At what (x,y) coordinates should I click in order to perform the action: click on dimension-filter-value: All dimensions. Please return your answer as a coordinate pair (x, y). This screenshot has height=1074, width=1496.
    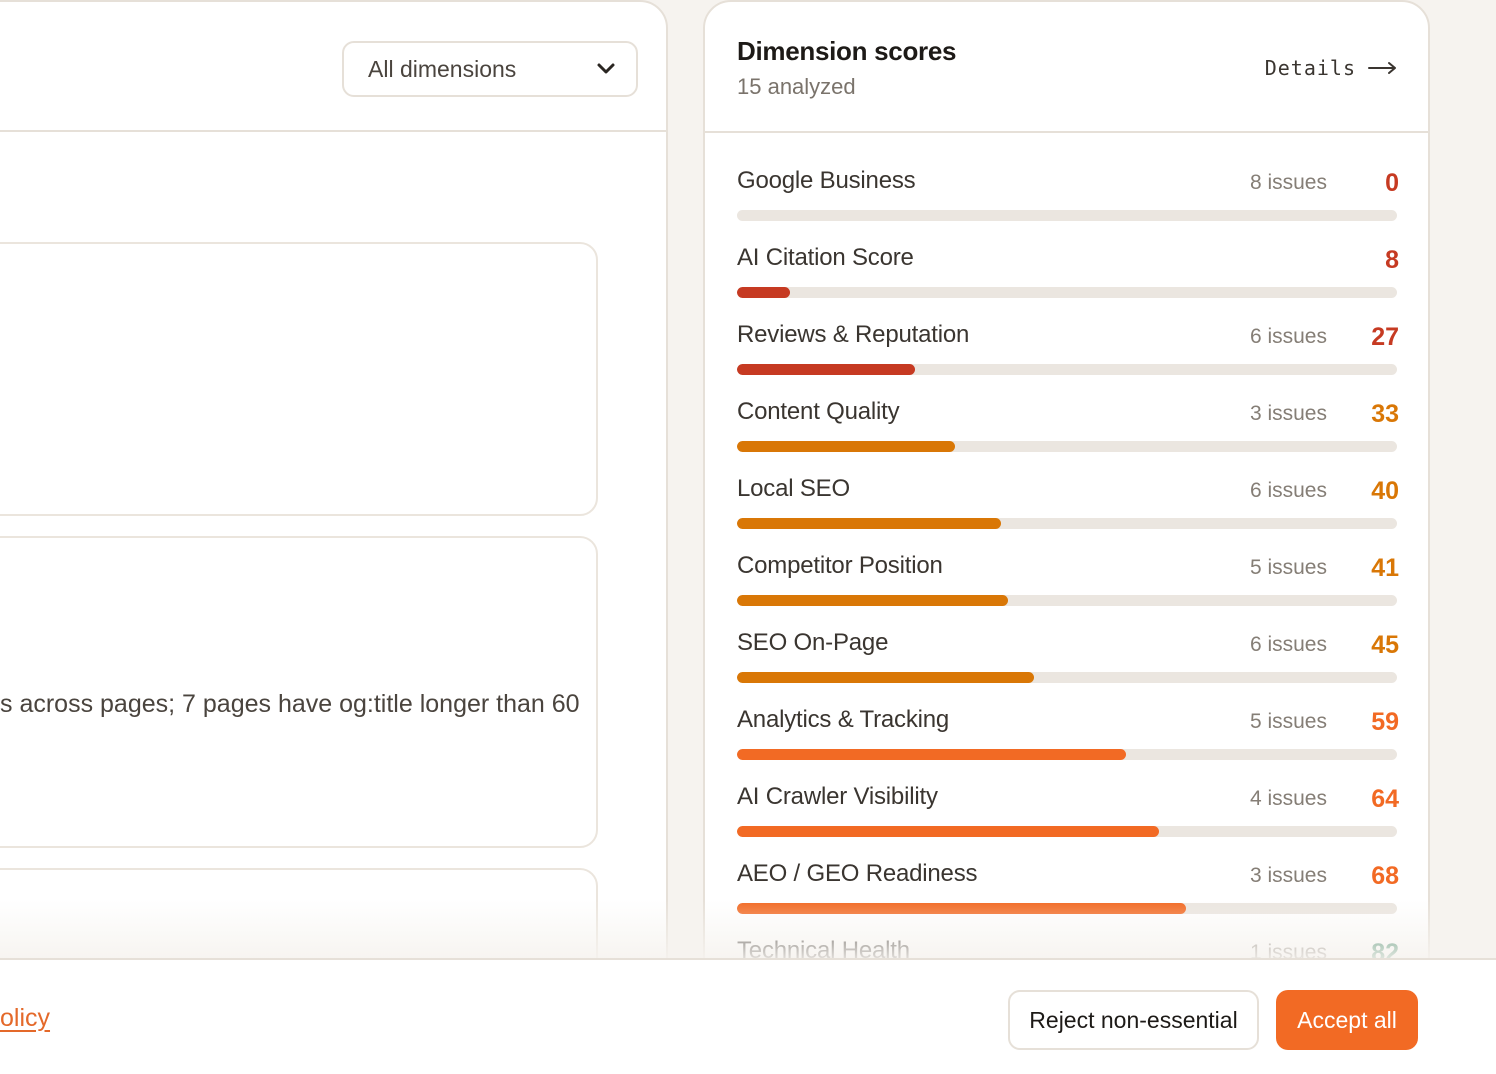
    Looking at the image, I should click on (442, 68).